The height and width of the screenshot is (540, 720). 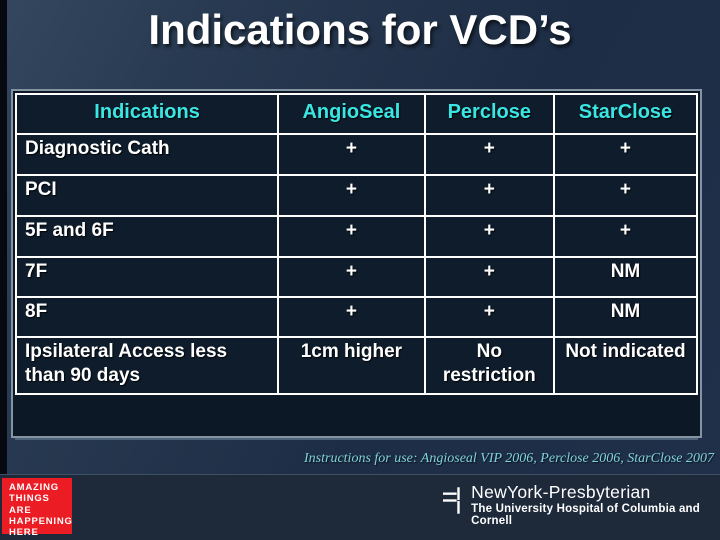 I want to click on table-row: 8F + + NM, so click(x=356, y=317).